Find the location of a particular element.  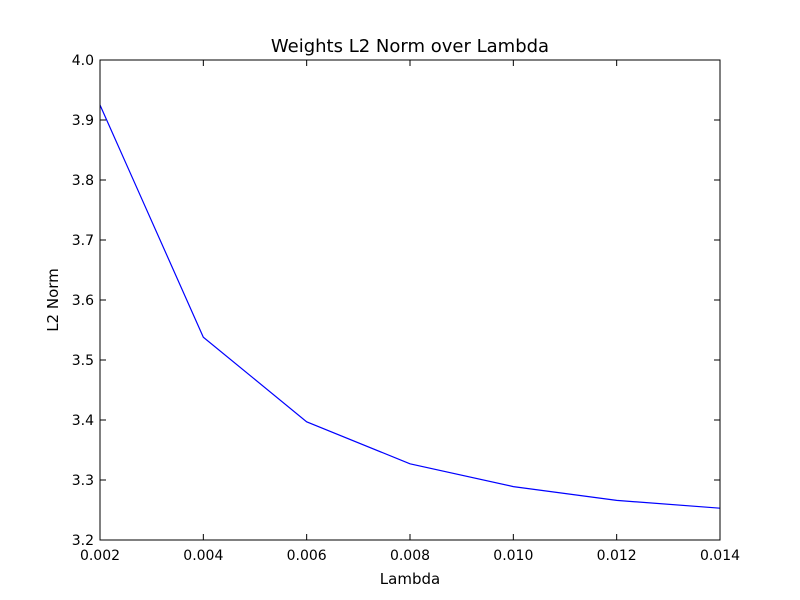

x-tick-label: 0.014 is located at coordinates (720, 556).